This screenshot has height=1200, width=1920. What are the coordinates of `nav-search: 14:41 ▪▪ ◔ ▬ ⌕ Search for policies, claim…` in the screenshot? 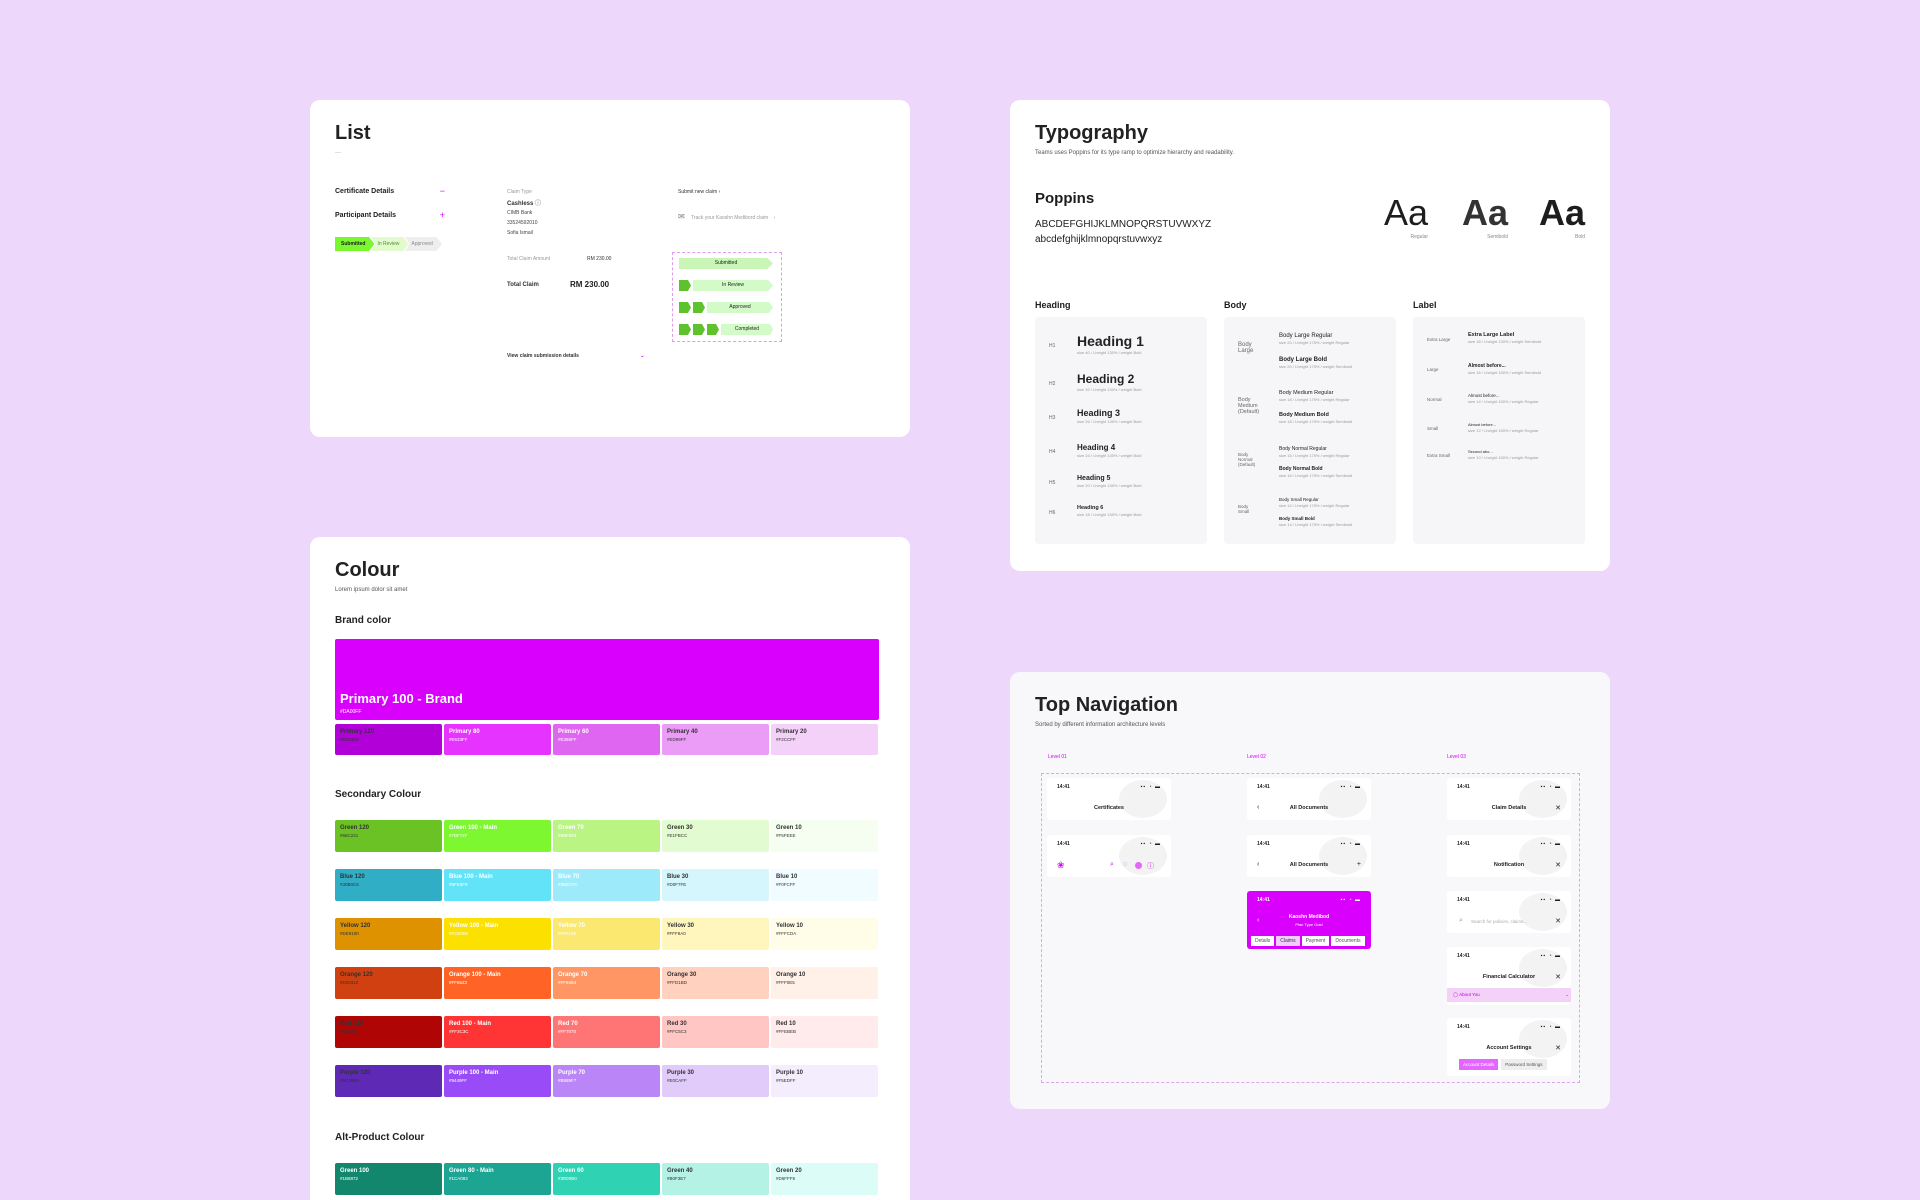 It's located at (1509, 912).